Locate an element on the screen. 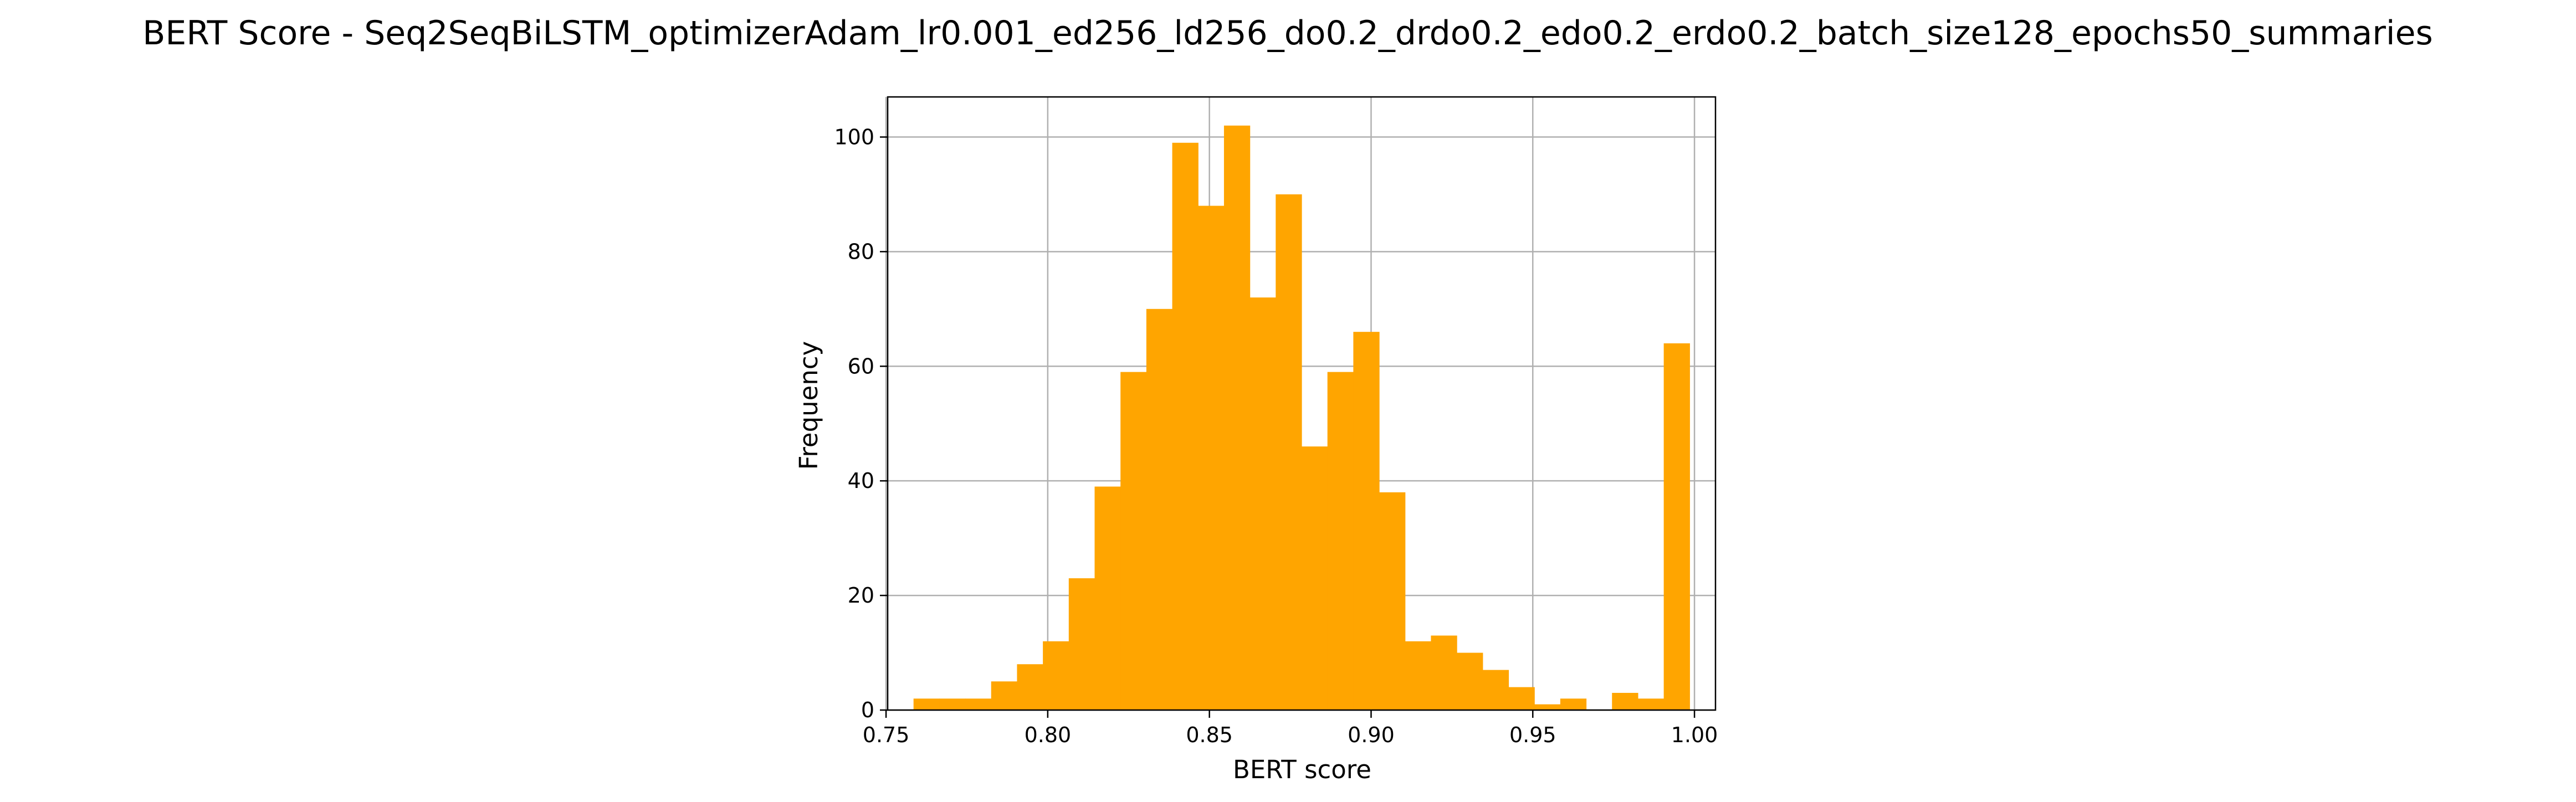  x-axis-label: BERT score is located at coordinates (1302, 769).